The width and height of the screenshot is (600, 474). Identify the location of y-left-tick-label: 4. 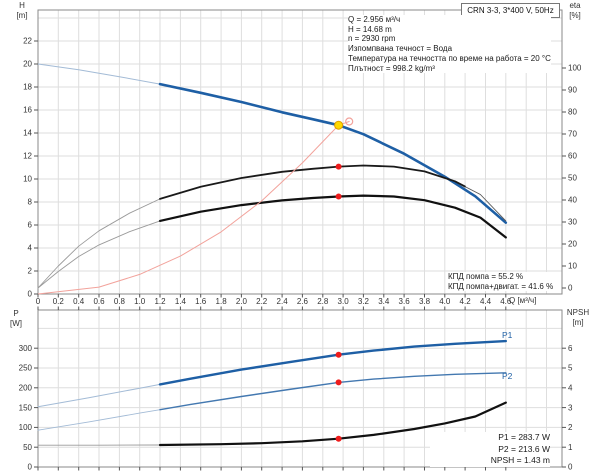
(30, 248).